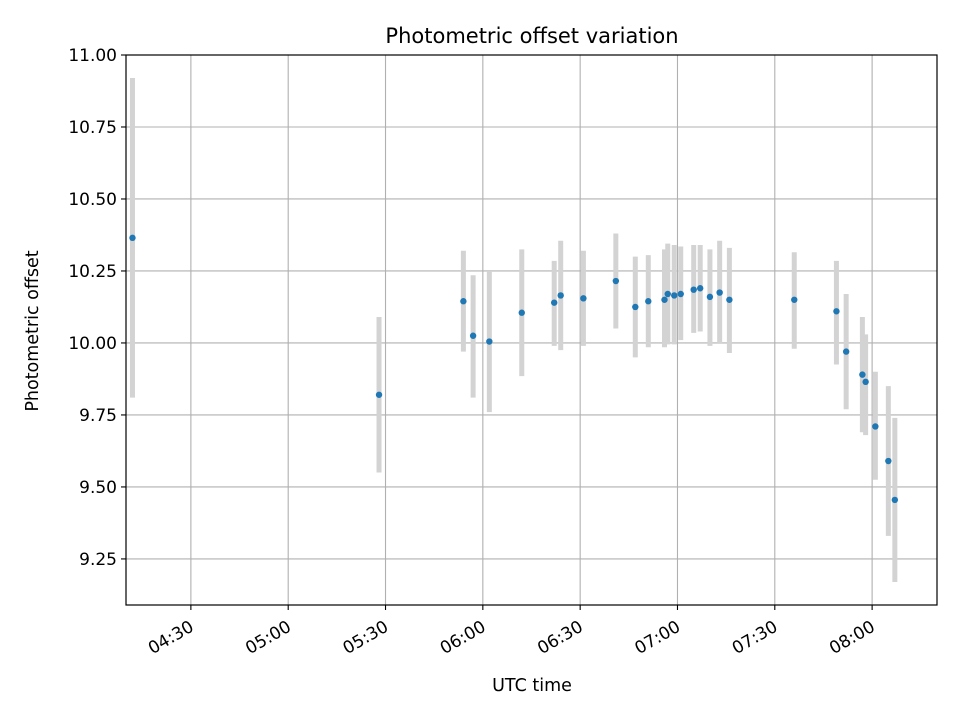  I want to click on y-tick-label: 9.75, so click(98, 416).